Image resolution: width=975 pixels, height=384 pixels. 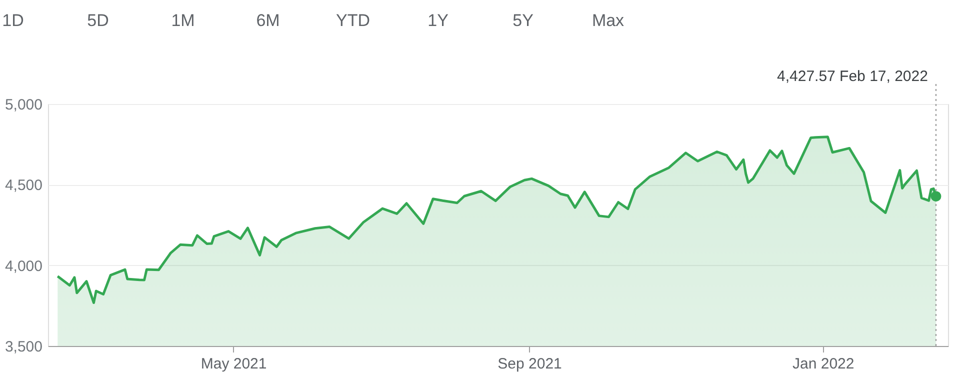 What do you see at coordinates (852, 76) in the screenshot?
I see `text: 4,427.57 Feb 17, 2022` at bounding box center [852, 76].